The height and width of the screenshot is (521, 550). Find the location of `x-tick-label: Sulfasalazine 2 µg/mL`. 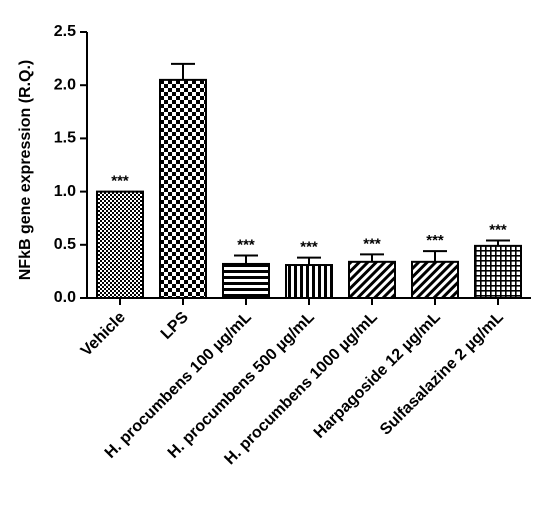

x-tick-label: Sulfasalazine 2 µg/mL is located at coordinates (442, 374).